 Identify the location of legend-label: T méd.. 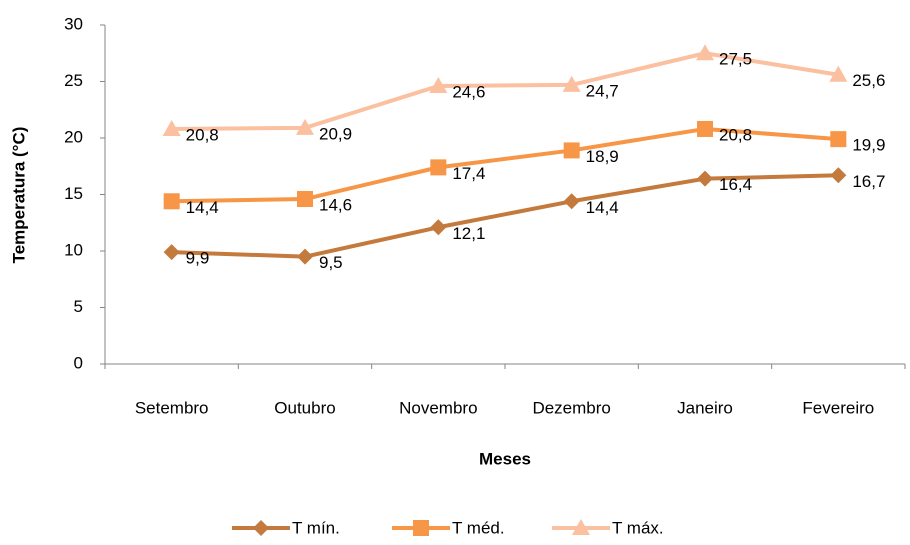
(478, 527).